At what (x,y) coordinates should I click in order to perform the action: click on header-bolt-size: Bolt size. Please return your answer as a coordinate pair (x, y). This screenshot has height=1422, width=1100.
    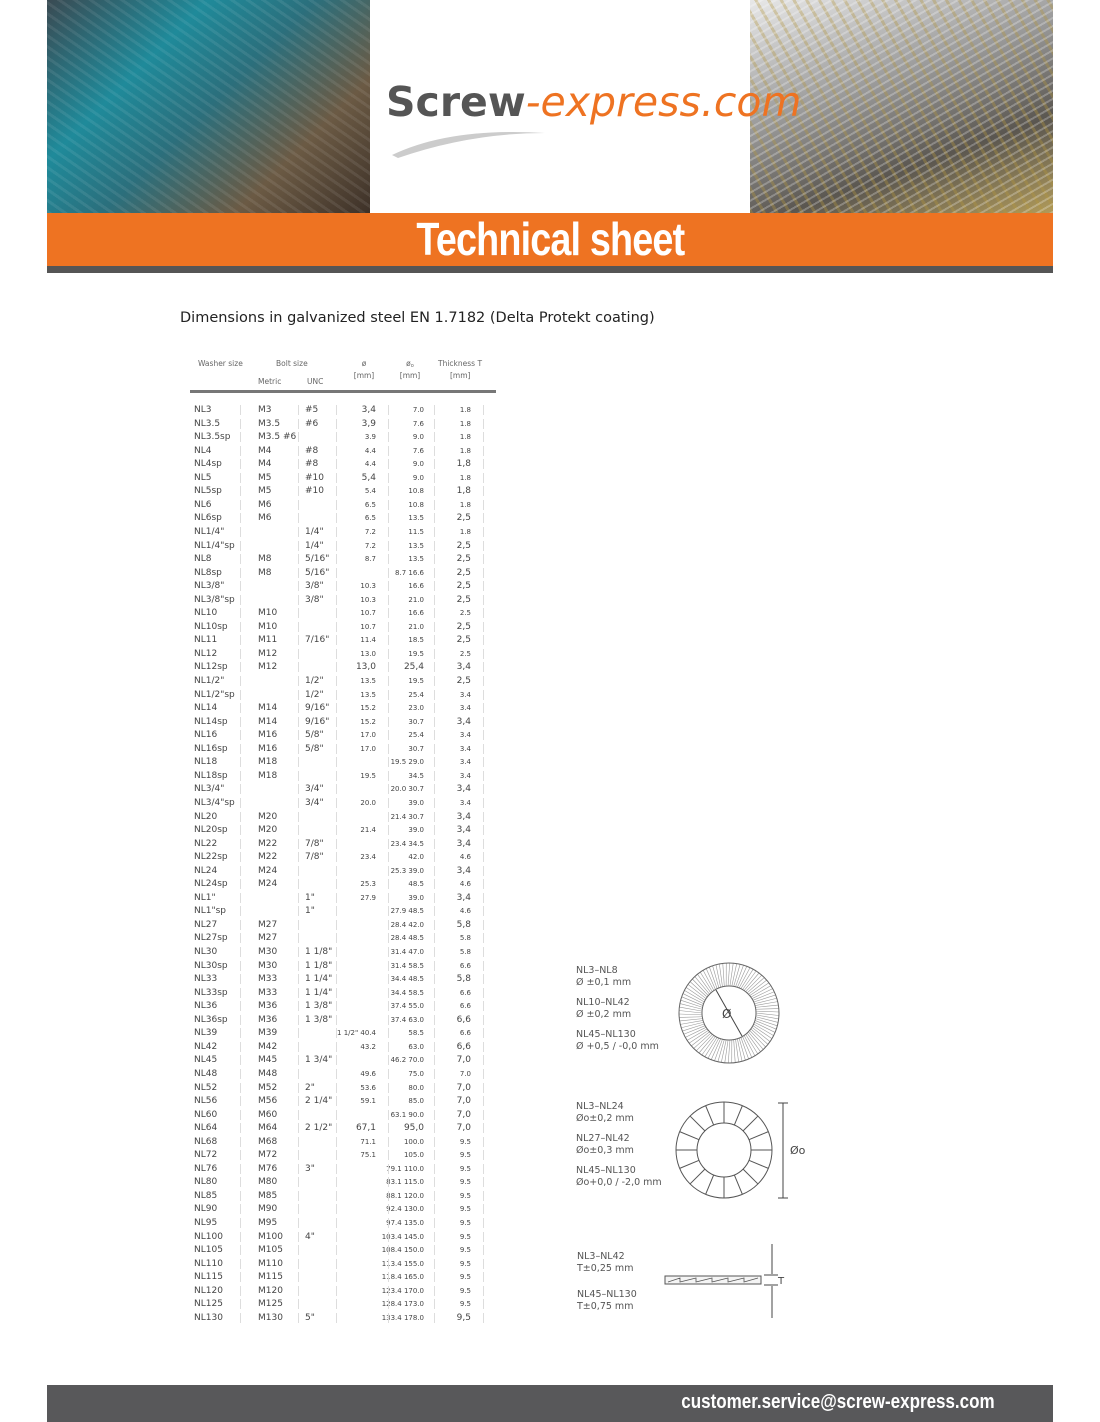
    Looking at the image, I should click on (292, 363).